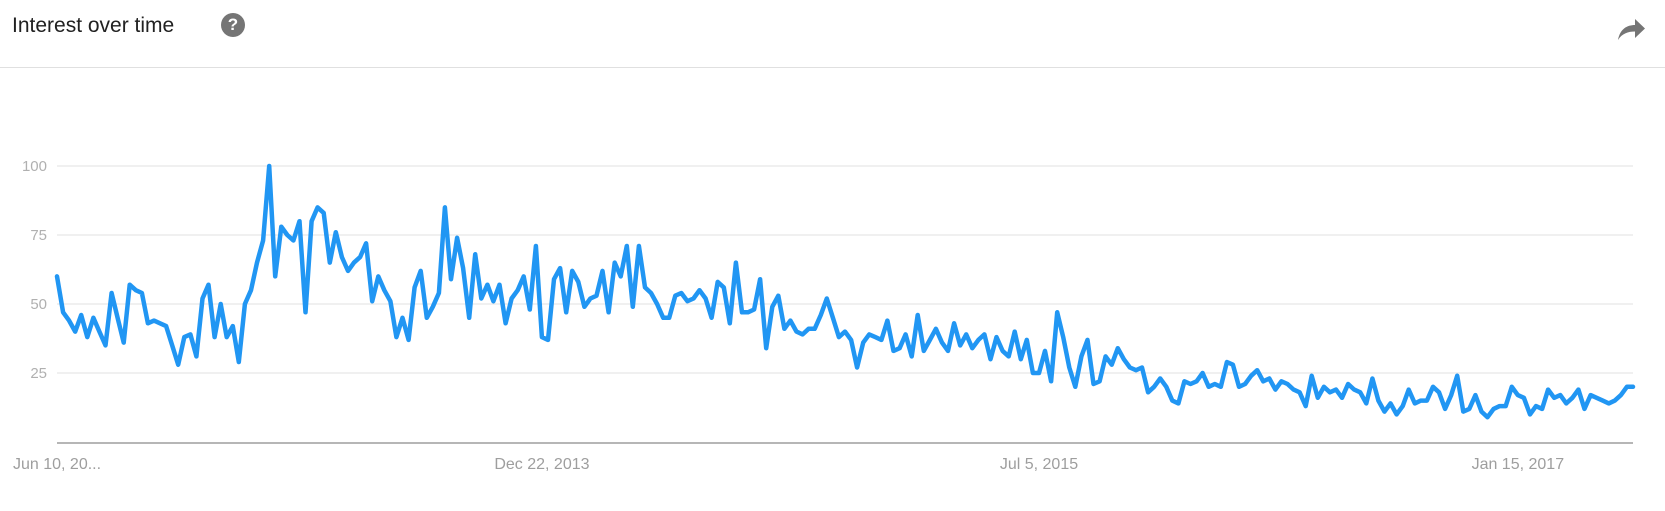 This screenshot has width=1665, height=511. Describe the element at coordinates (541, 464) in the screenshot. I see `x-tick-label-1: Dec 22, 2013` at that location.